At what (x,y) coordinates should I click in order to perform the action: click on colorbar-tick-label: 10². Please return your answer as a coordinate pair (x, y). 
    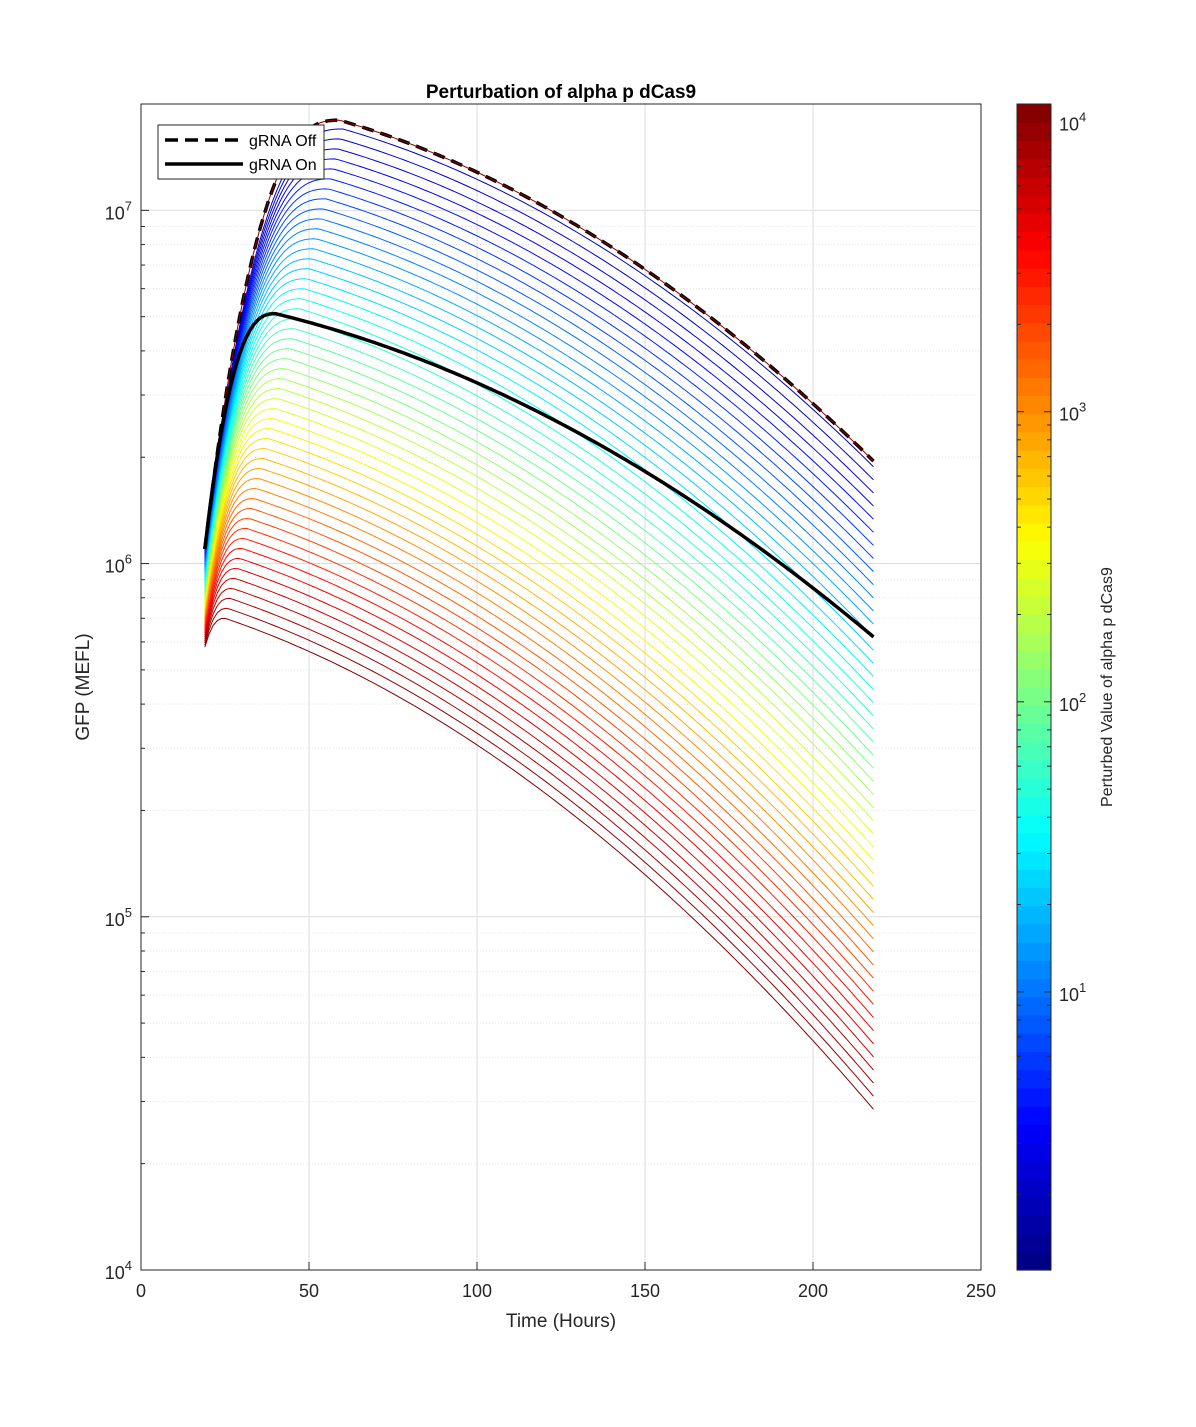
    Looking at the image, I should click on (1072, 702).